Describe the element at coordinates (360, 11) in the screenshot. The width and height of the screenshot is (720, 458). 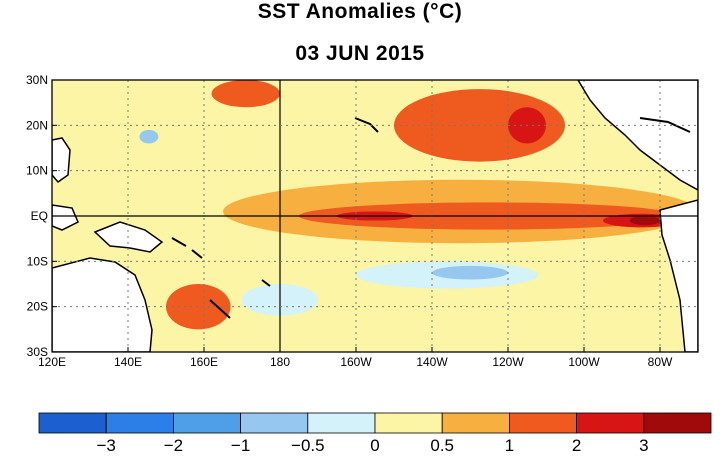
I see `chart-title: SST Anomalies (°C)` at that location.